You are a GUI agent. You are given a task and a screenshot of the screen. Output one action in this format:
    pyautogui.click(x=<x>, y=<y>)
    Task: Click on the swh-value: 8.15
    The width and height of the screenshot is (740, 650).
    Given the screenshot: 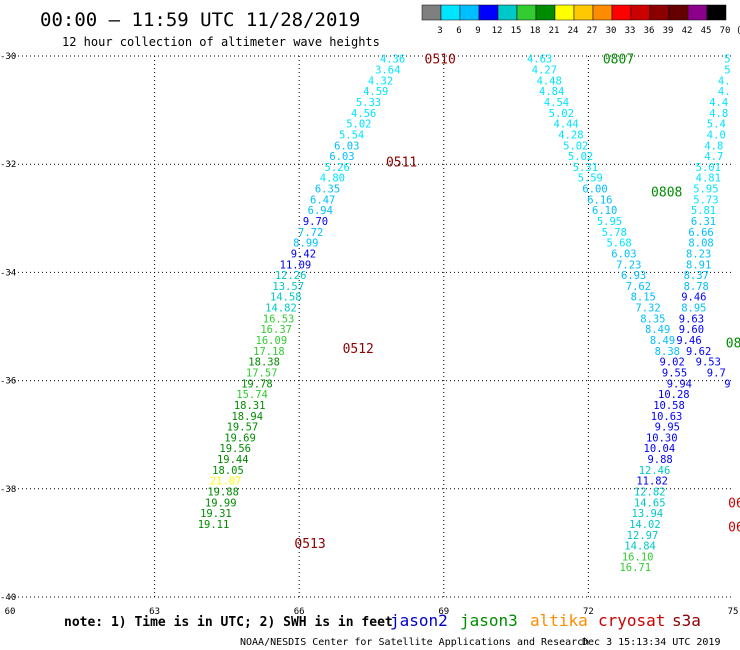 What is the action you would take?
    pyautogui.click(x=643, y=298)
    